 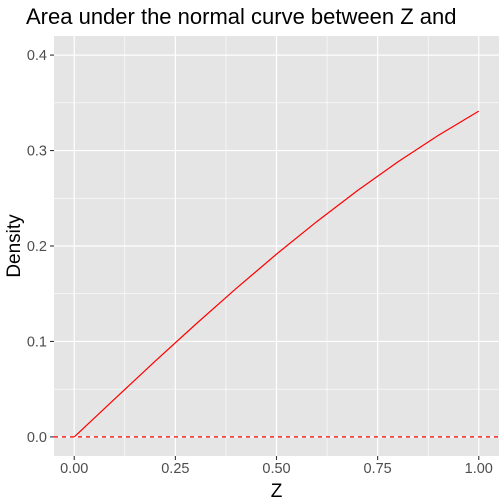 What do you see at coordinates (37, 152) in the screenshot?
I see `y-tick-label: 0.3` at bounding box center [37, 152].